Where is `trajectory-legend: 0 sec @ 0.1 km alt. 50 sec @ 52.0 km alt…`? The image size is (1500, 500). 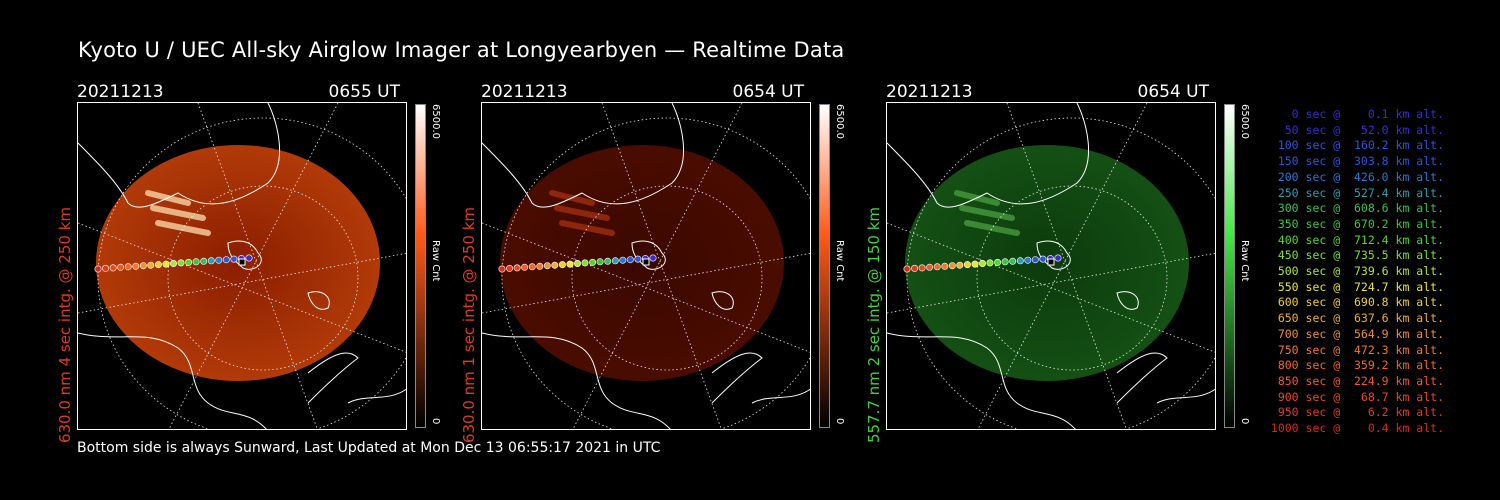 trajectory-legend: 0 sec @ 0.1 km alt. 50 sec @ 52.0 km alt… is located at coordinates (1353, 272).